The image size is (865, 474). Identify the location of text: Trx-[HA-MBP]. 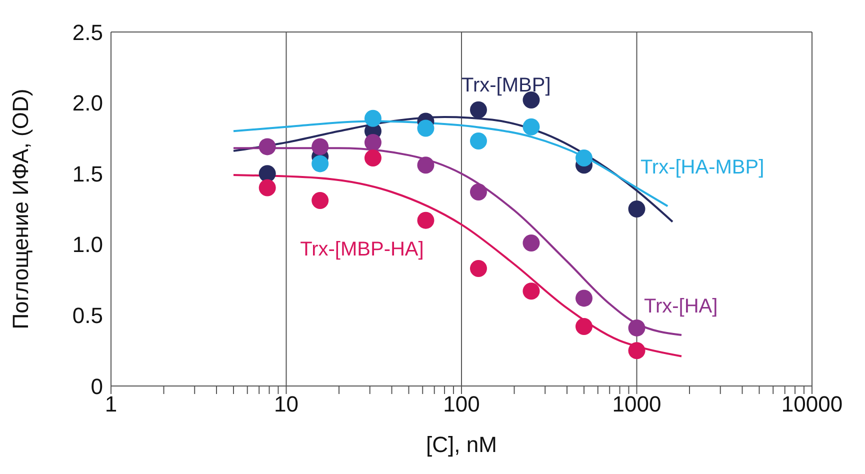
(702, 167).